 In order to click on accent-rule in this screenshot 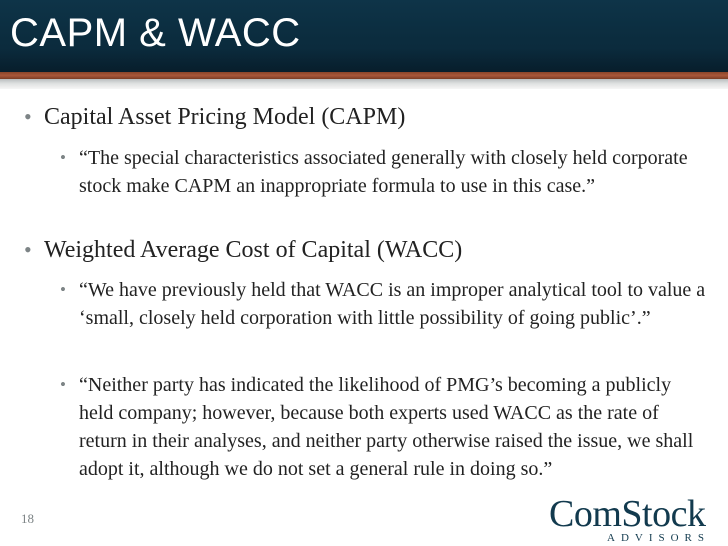, I will do `click(364, 75)`.